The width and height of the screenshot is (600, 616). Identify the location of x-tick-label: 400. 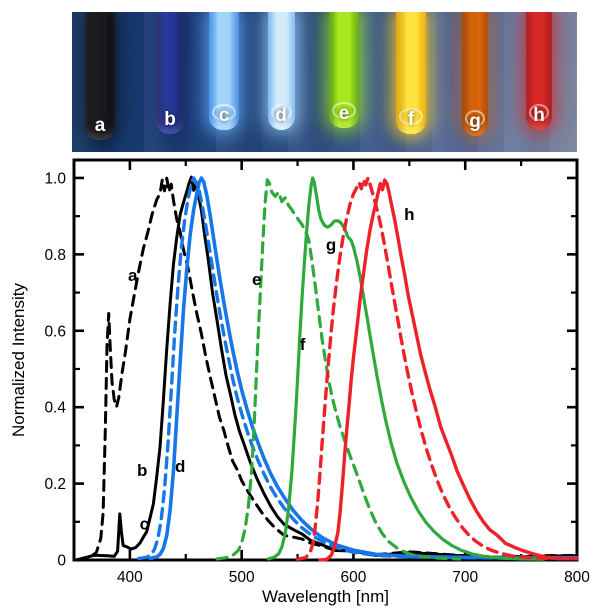
(130, 577).